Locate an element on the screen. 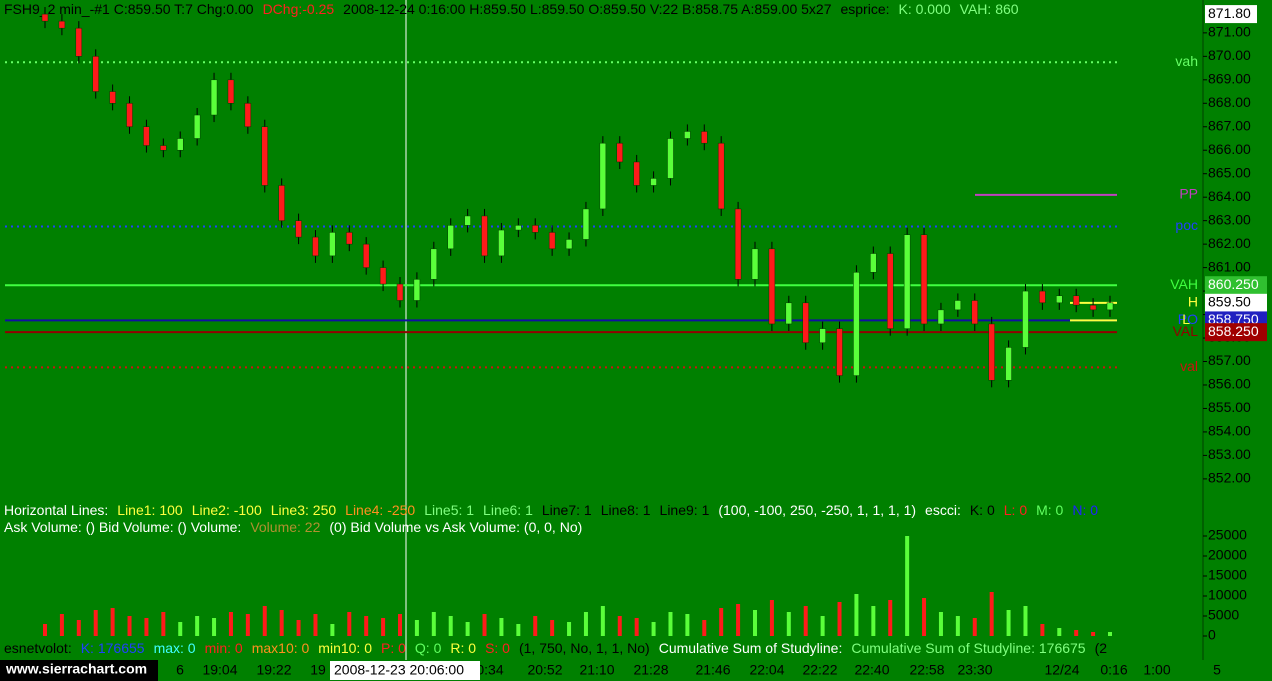  x-tick-label: 23:30 is located at coordinates (974, 670).